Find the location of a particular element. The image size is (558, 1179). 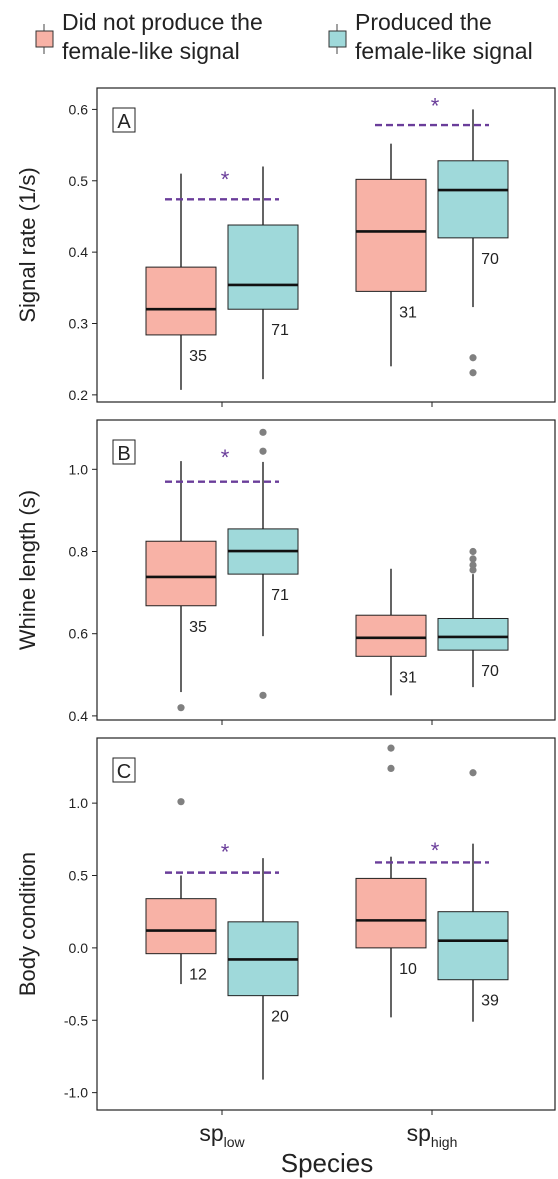

box-produced: 20 is located at coordinates (263, 969).